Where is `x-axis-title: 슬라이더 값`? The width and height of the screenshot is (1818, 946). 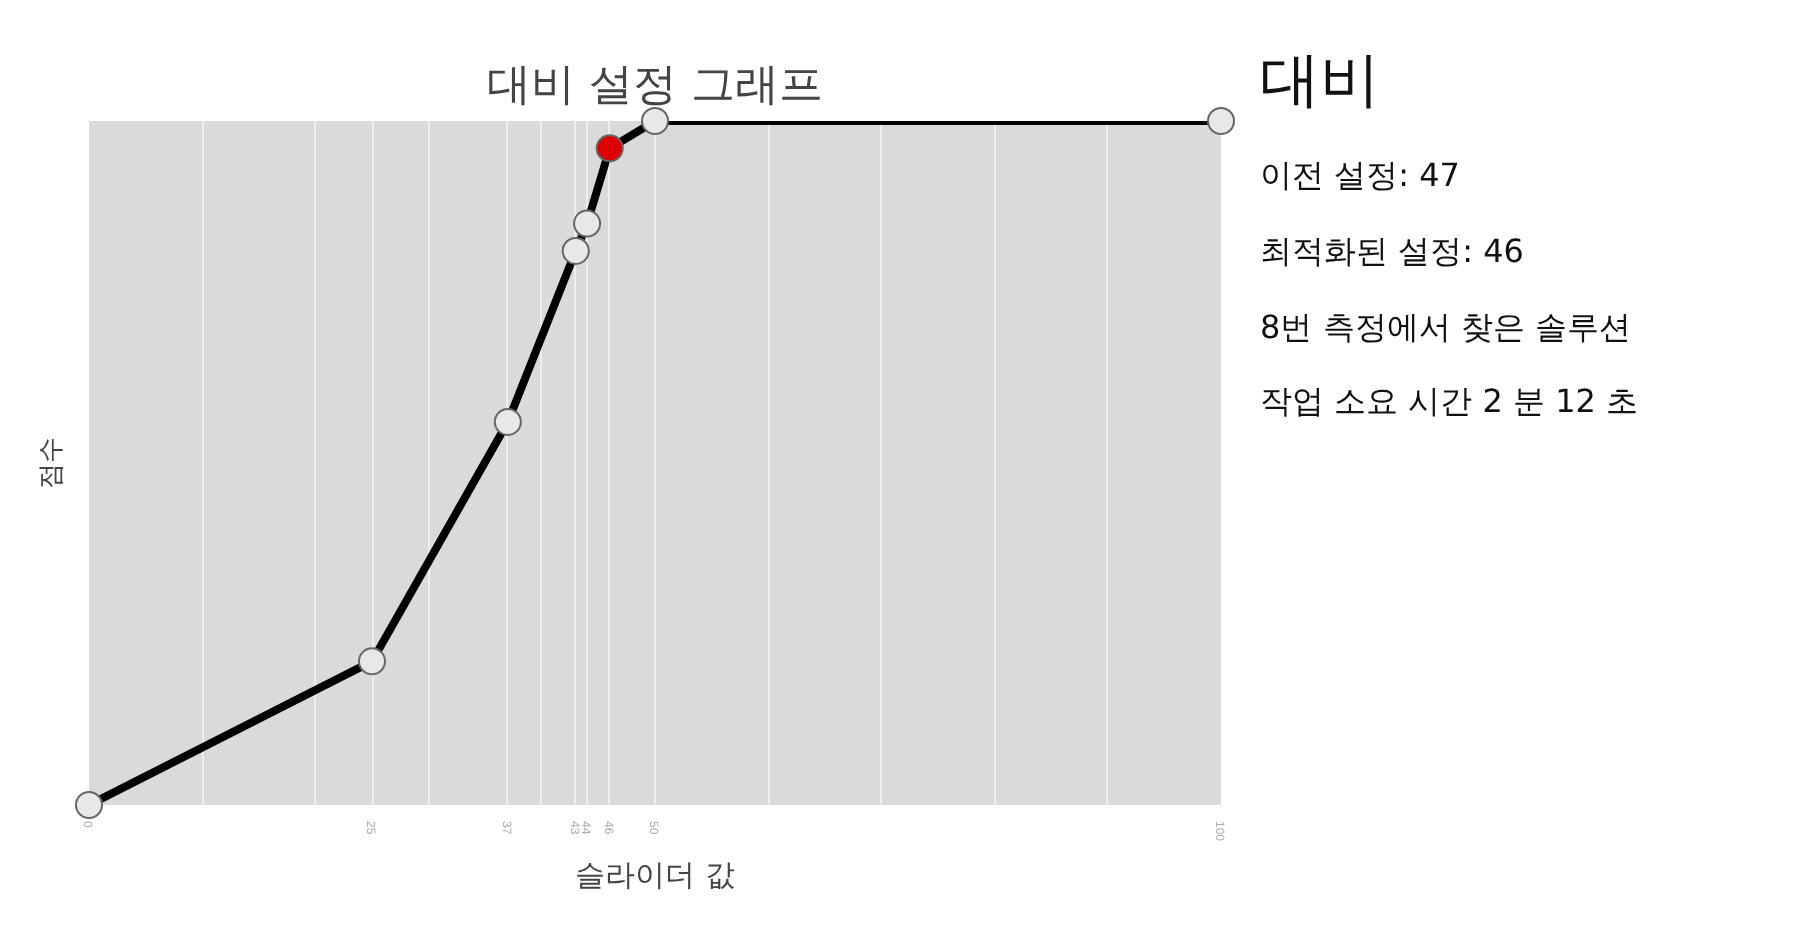
x-axis-title: 슬라이더 값 is located at coordinates (655, 875).